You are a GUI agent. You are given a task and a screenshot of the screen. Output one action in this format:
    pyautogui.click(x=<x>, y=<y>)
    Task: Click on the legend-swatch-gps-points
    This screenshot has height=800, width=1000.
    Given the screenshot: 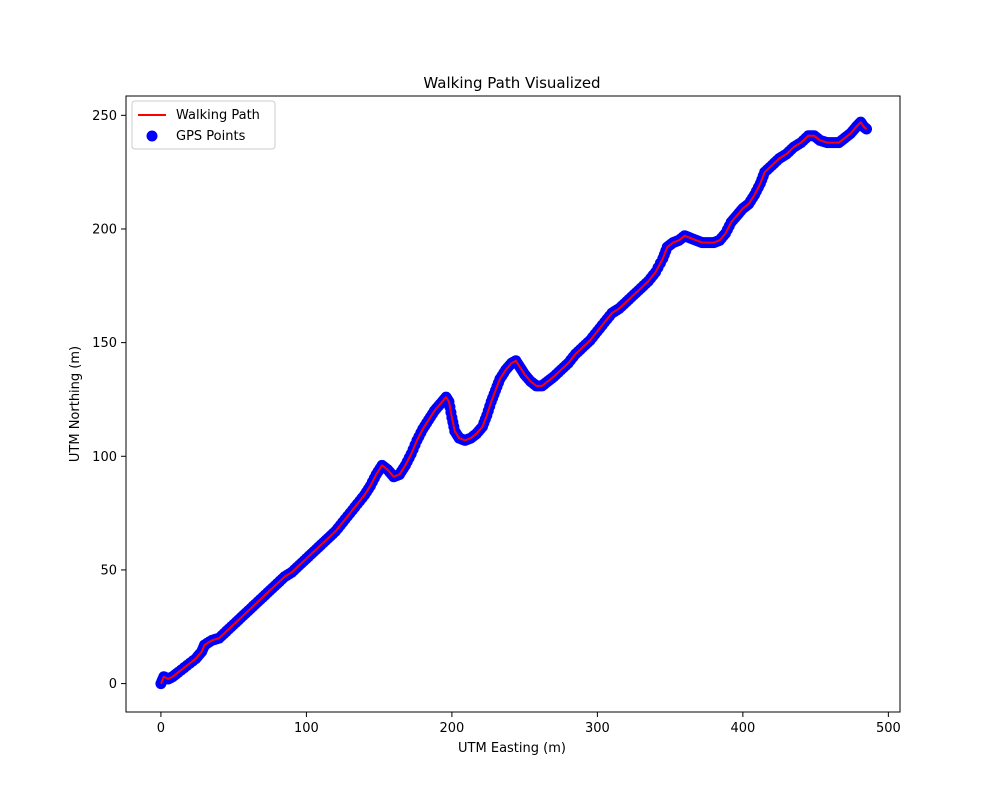 What is the action you would take?
    pyautogui.click(x=152, y=136)
    